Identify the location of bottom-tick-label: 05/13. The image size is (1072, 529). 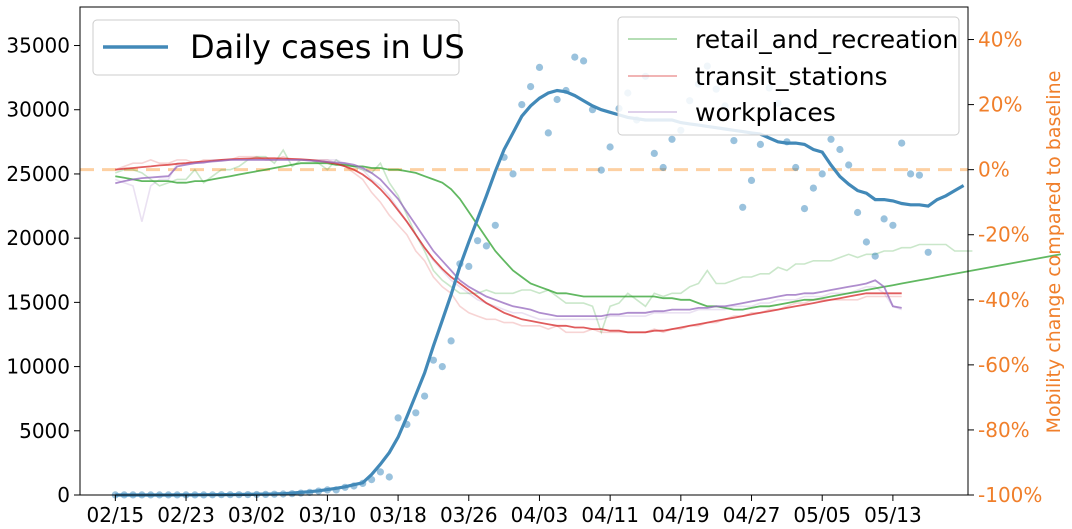
(893, 515).